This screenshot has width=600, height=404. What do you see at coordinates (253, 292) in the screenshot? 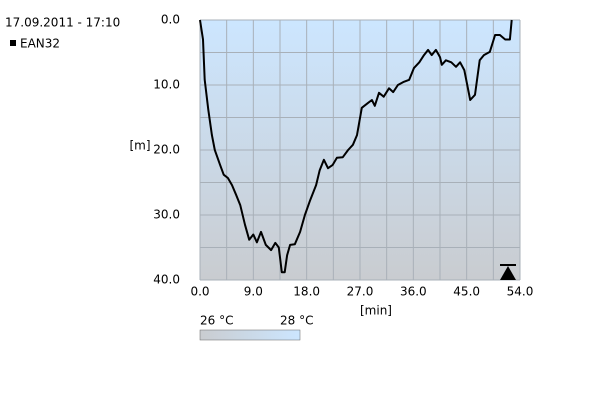
I see `x-tick-label: 9.0` at bounding box center [253, 292].